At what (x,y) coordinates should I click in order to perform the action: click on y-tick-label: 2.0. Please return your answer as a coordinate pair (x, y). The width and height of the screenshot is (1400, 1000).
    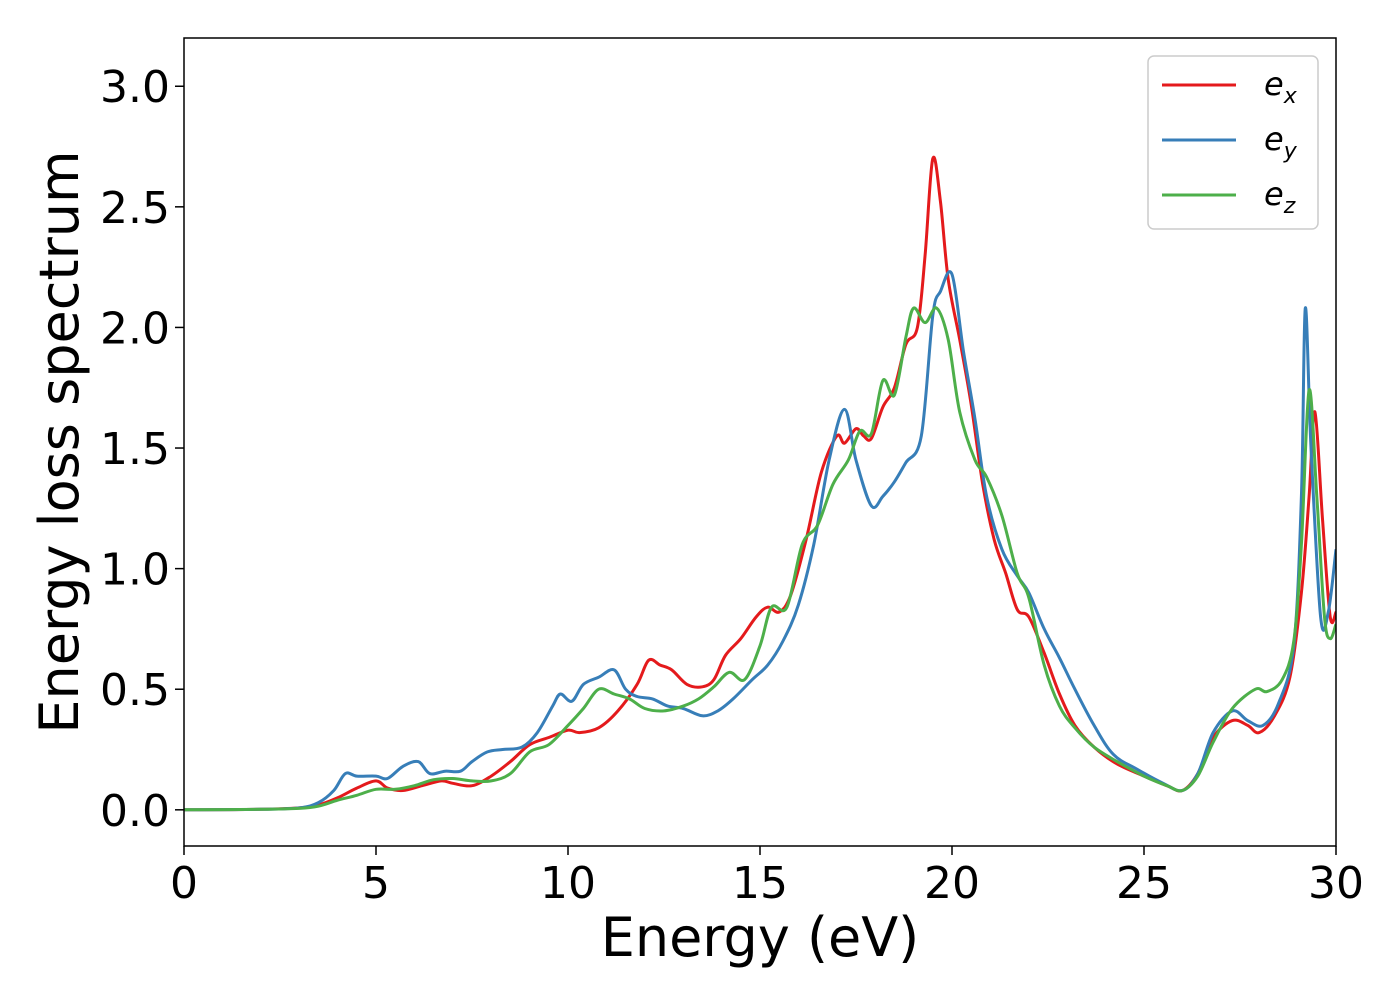
    Looking at the image, I should click on (135, 328).